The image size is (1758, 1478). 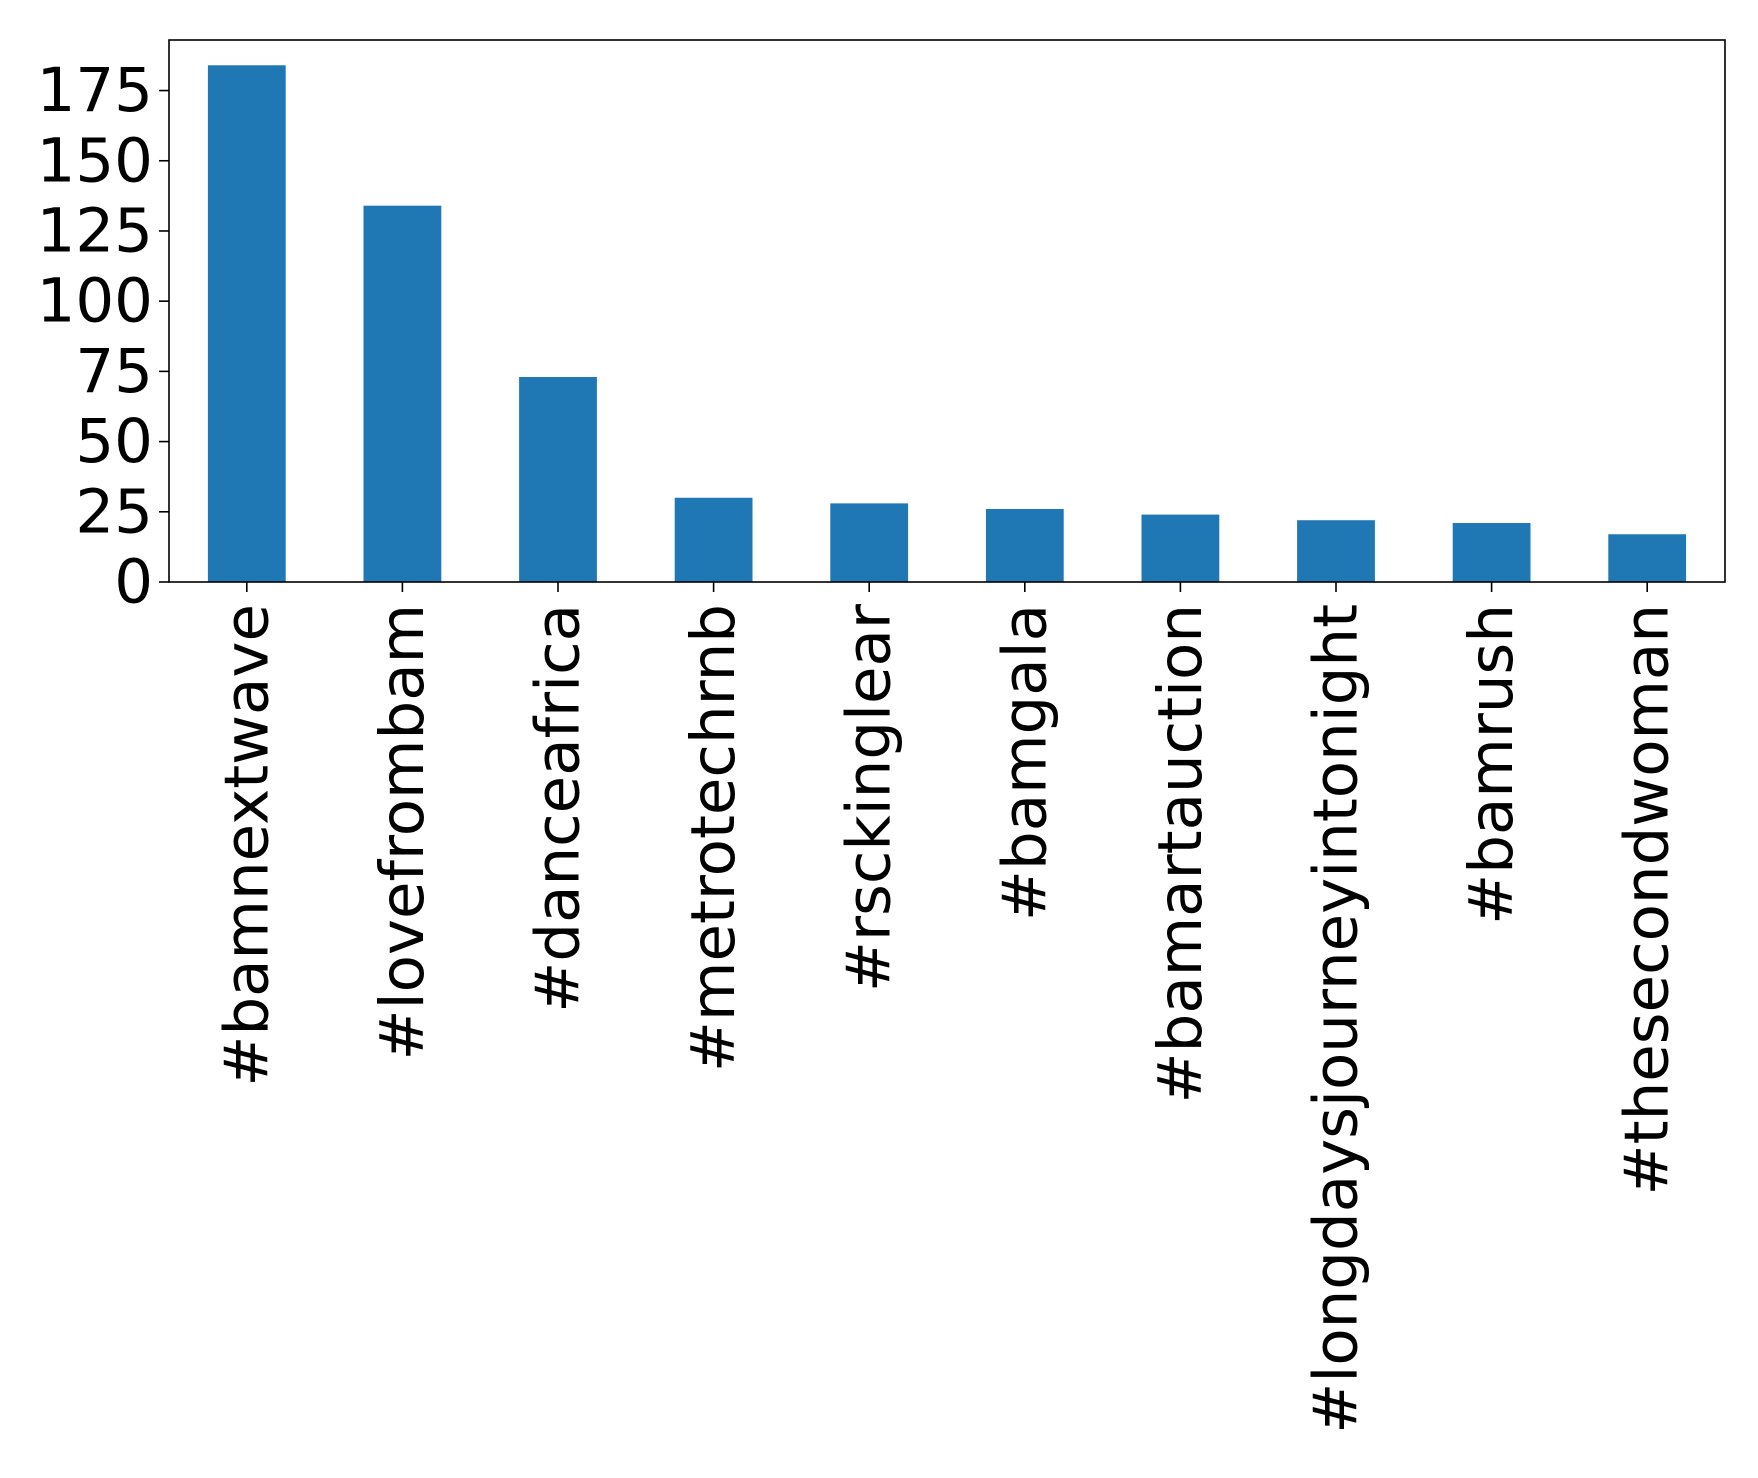 I want to click on x-tick-label: #metrotechrnb, so click(x=713, y=838).